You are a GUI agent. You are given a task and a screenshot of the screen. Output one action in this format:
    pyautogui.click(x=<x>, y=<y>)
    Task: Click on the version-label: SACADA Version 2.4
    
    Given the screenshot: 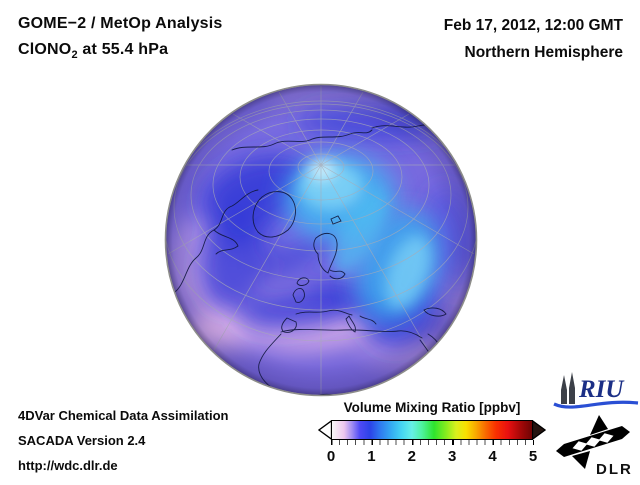 What is the action you would take?
    pyautogui.click(x=82, y=440)
    